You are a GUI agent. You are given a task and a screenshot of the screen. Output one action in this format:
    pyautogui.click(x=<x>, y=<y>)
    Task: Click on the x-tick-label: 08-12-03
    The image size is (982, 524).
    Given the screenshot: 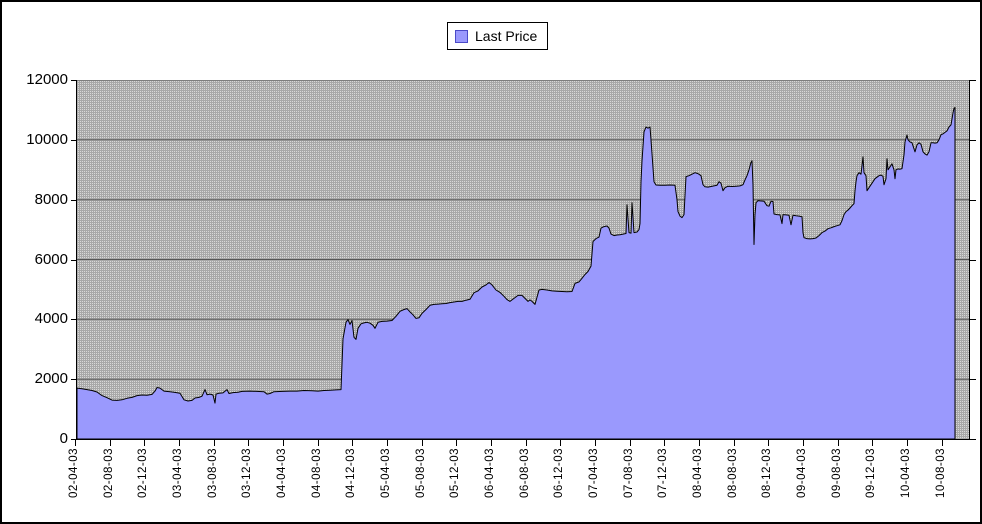 What is the action you would take?
    pyautogui.click(x=767, y=473)
    